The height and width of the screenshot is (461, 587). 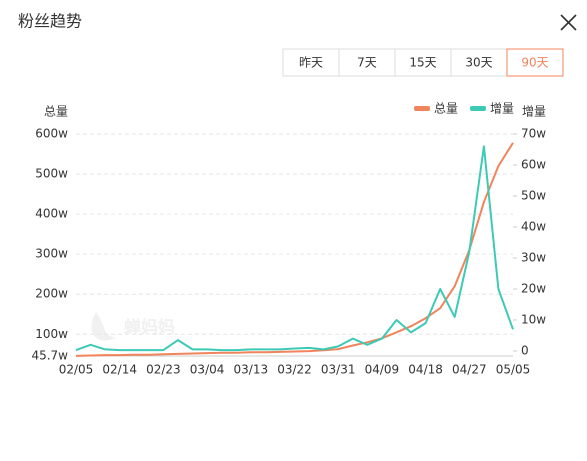 I want to click on x-tick-label: 04/09, so click(x=382, y=370).